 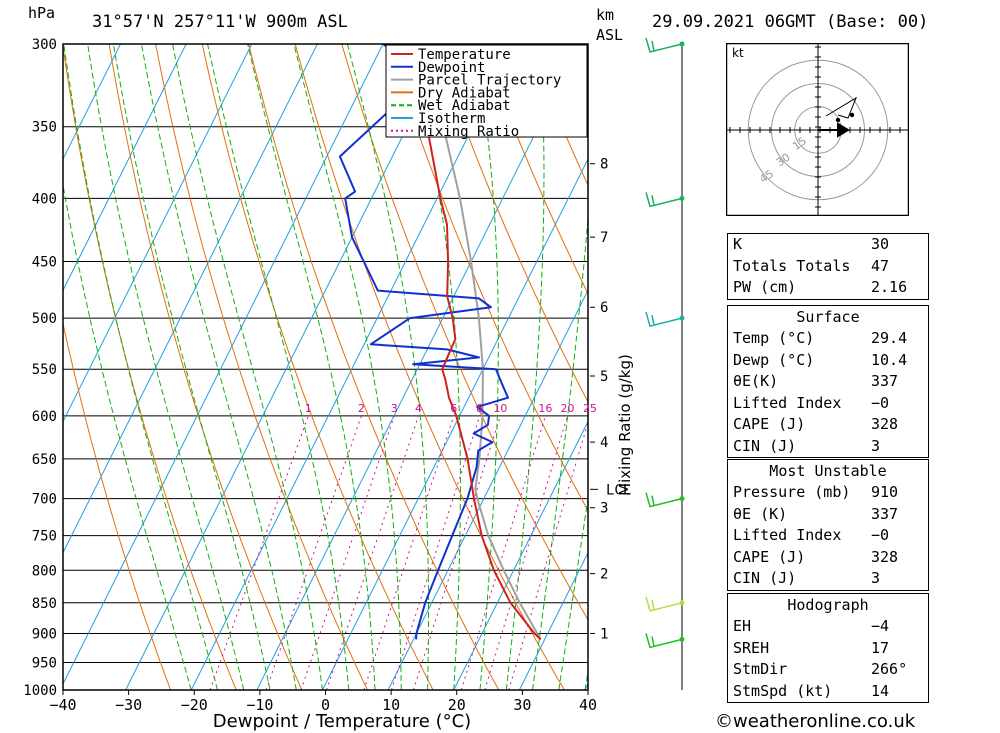 I want to click on km-tick-label: 8, so click(x=604, y=165).